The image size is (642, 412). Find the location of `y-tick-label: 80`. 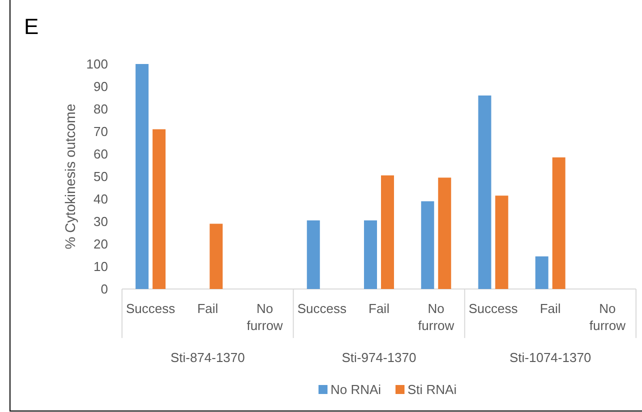

y-tick-label: 80 is located at coordinates (101, 109).